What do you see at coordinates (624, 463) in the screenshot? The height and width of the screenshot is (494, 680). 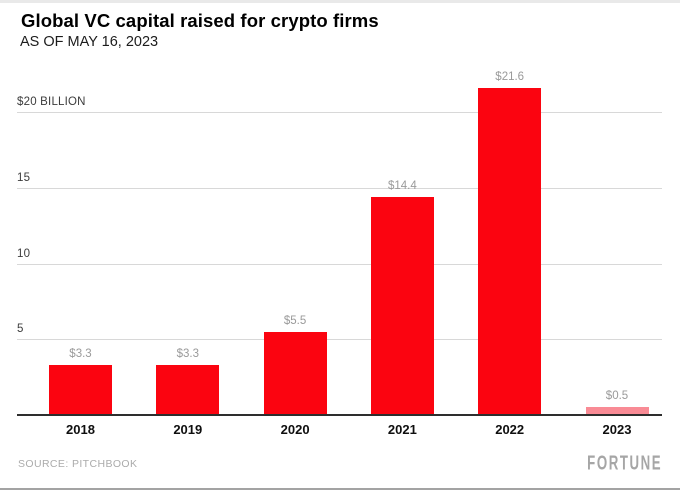 I see `fortune-logo: FORTUNE` at bounding box center [624, 463].